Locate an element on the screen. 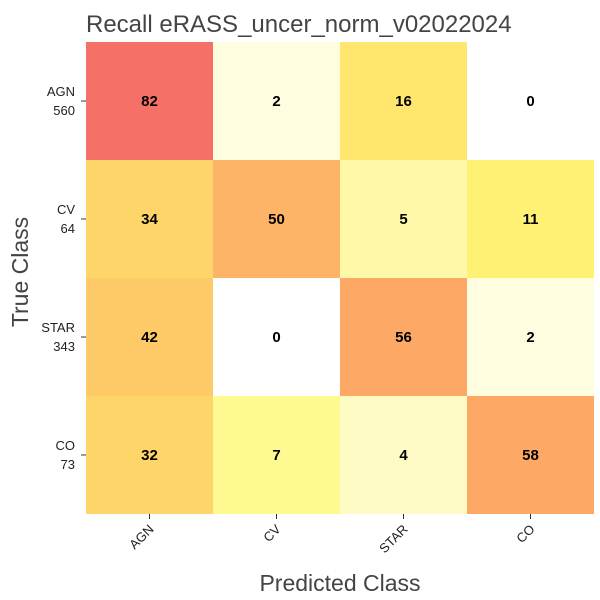  x-axis-title: Predicted Class is located at coordinates (339, 583).